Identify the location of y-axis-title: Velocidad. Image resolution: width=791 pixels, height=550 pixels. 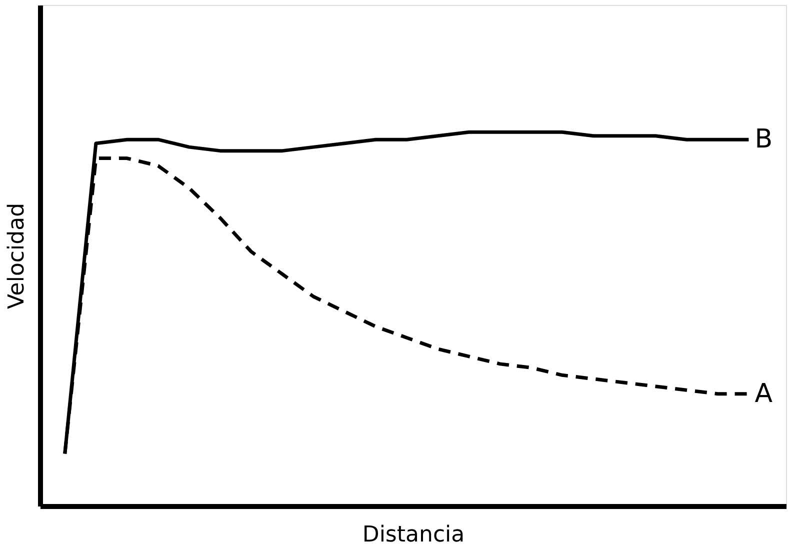
(17, 256).